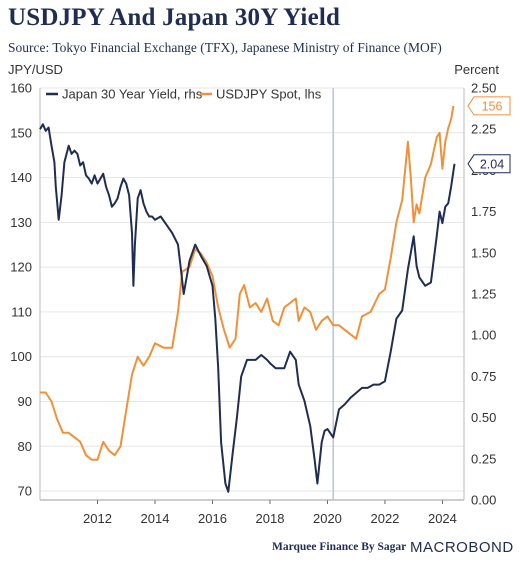 Image resolution: width=519 pixels, height=567 pixels. Describe the element at coordinates (483, 500) in the screenshot. I see `right-tick-label: 0.00` at that location.